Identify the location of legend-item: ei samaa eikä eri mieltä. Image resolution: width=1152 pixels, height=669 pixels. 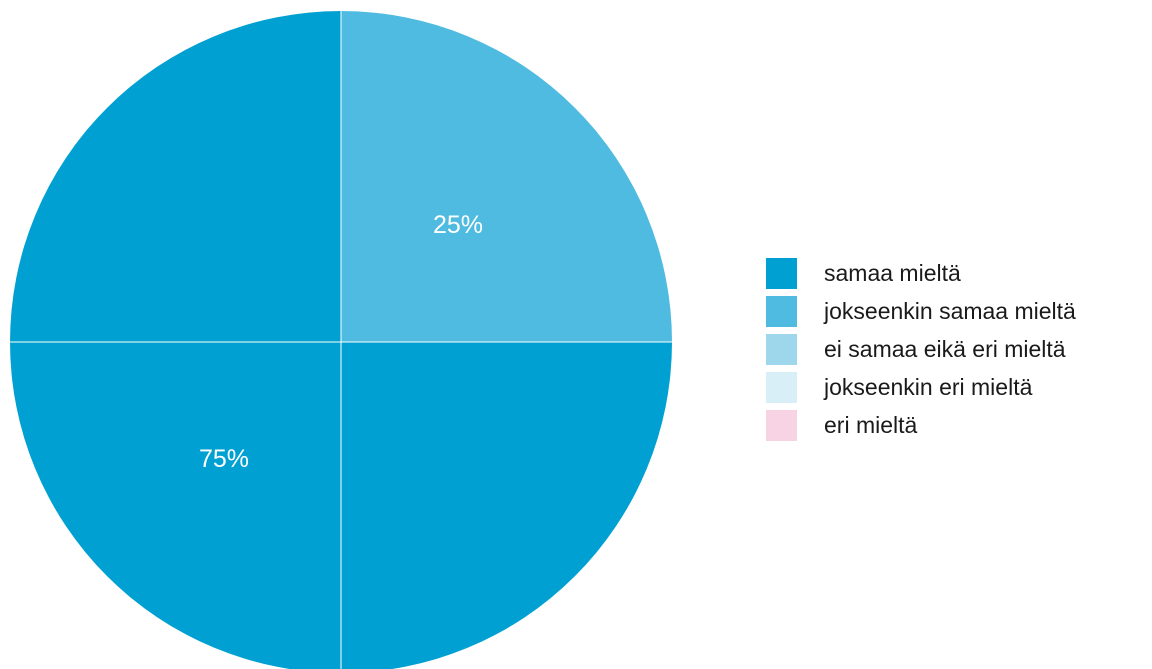
(921, 349).